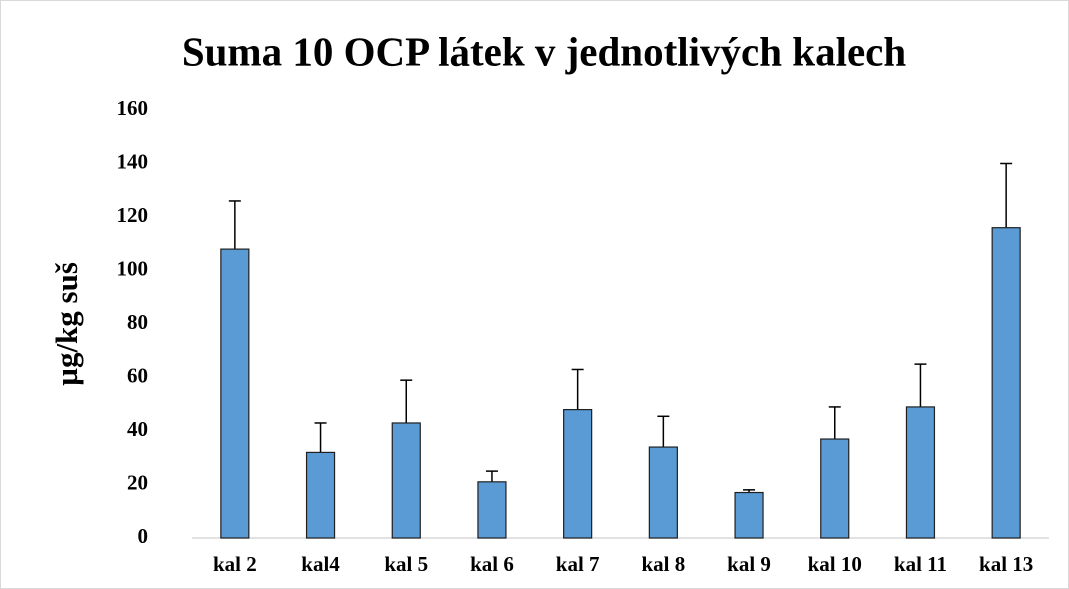 The width and height of the screenshot is (1069, 589). Describe the element at coordinates (835, 564) in the screenshot. I see `x-tick-label: kal 10` at that location.